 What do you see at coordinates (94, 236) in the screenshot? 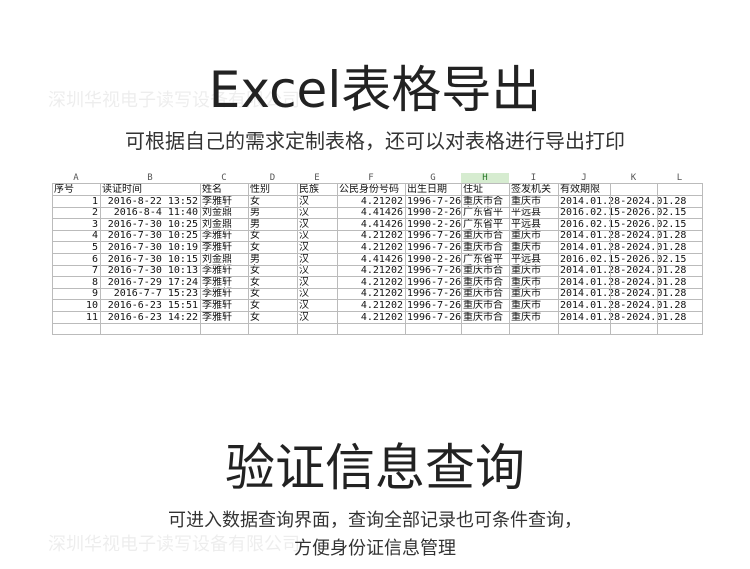
I see `table-cell: 4` at bounding box center [94, 236].